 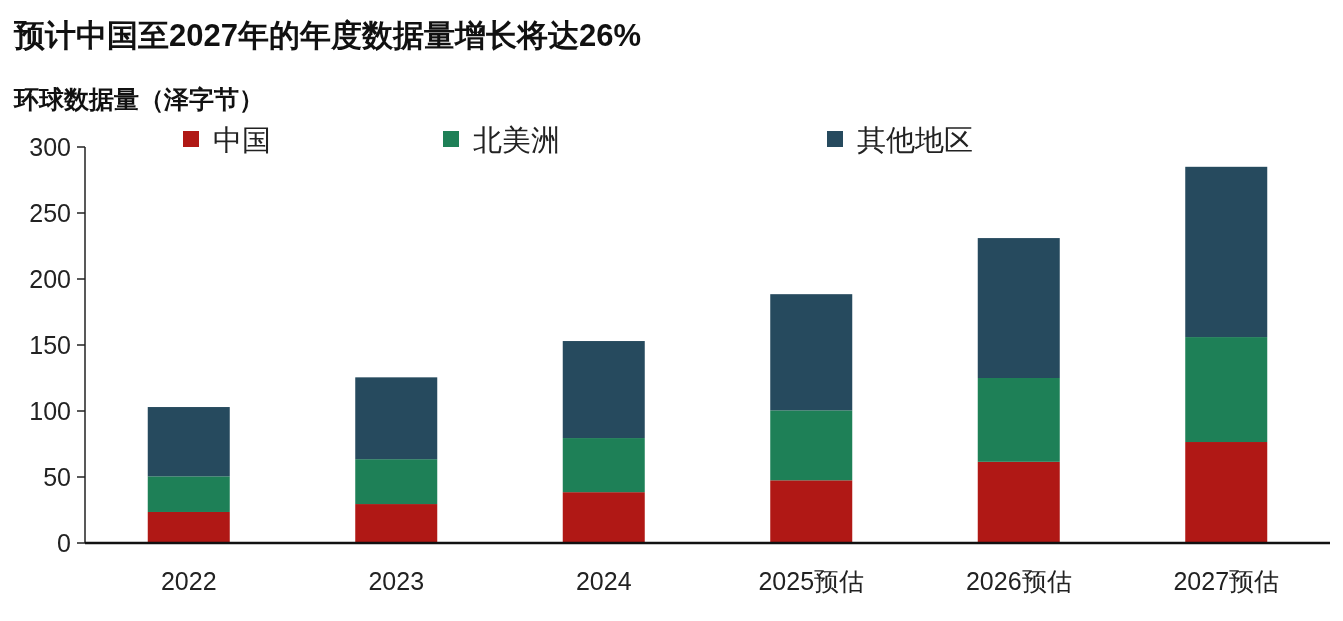 What do you see at coordinates (50, 213) in the screenshot?
I see `y-tick-label: 250` at bounding box center [50, 213].